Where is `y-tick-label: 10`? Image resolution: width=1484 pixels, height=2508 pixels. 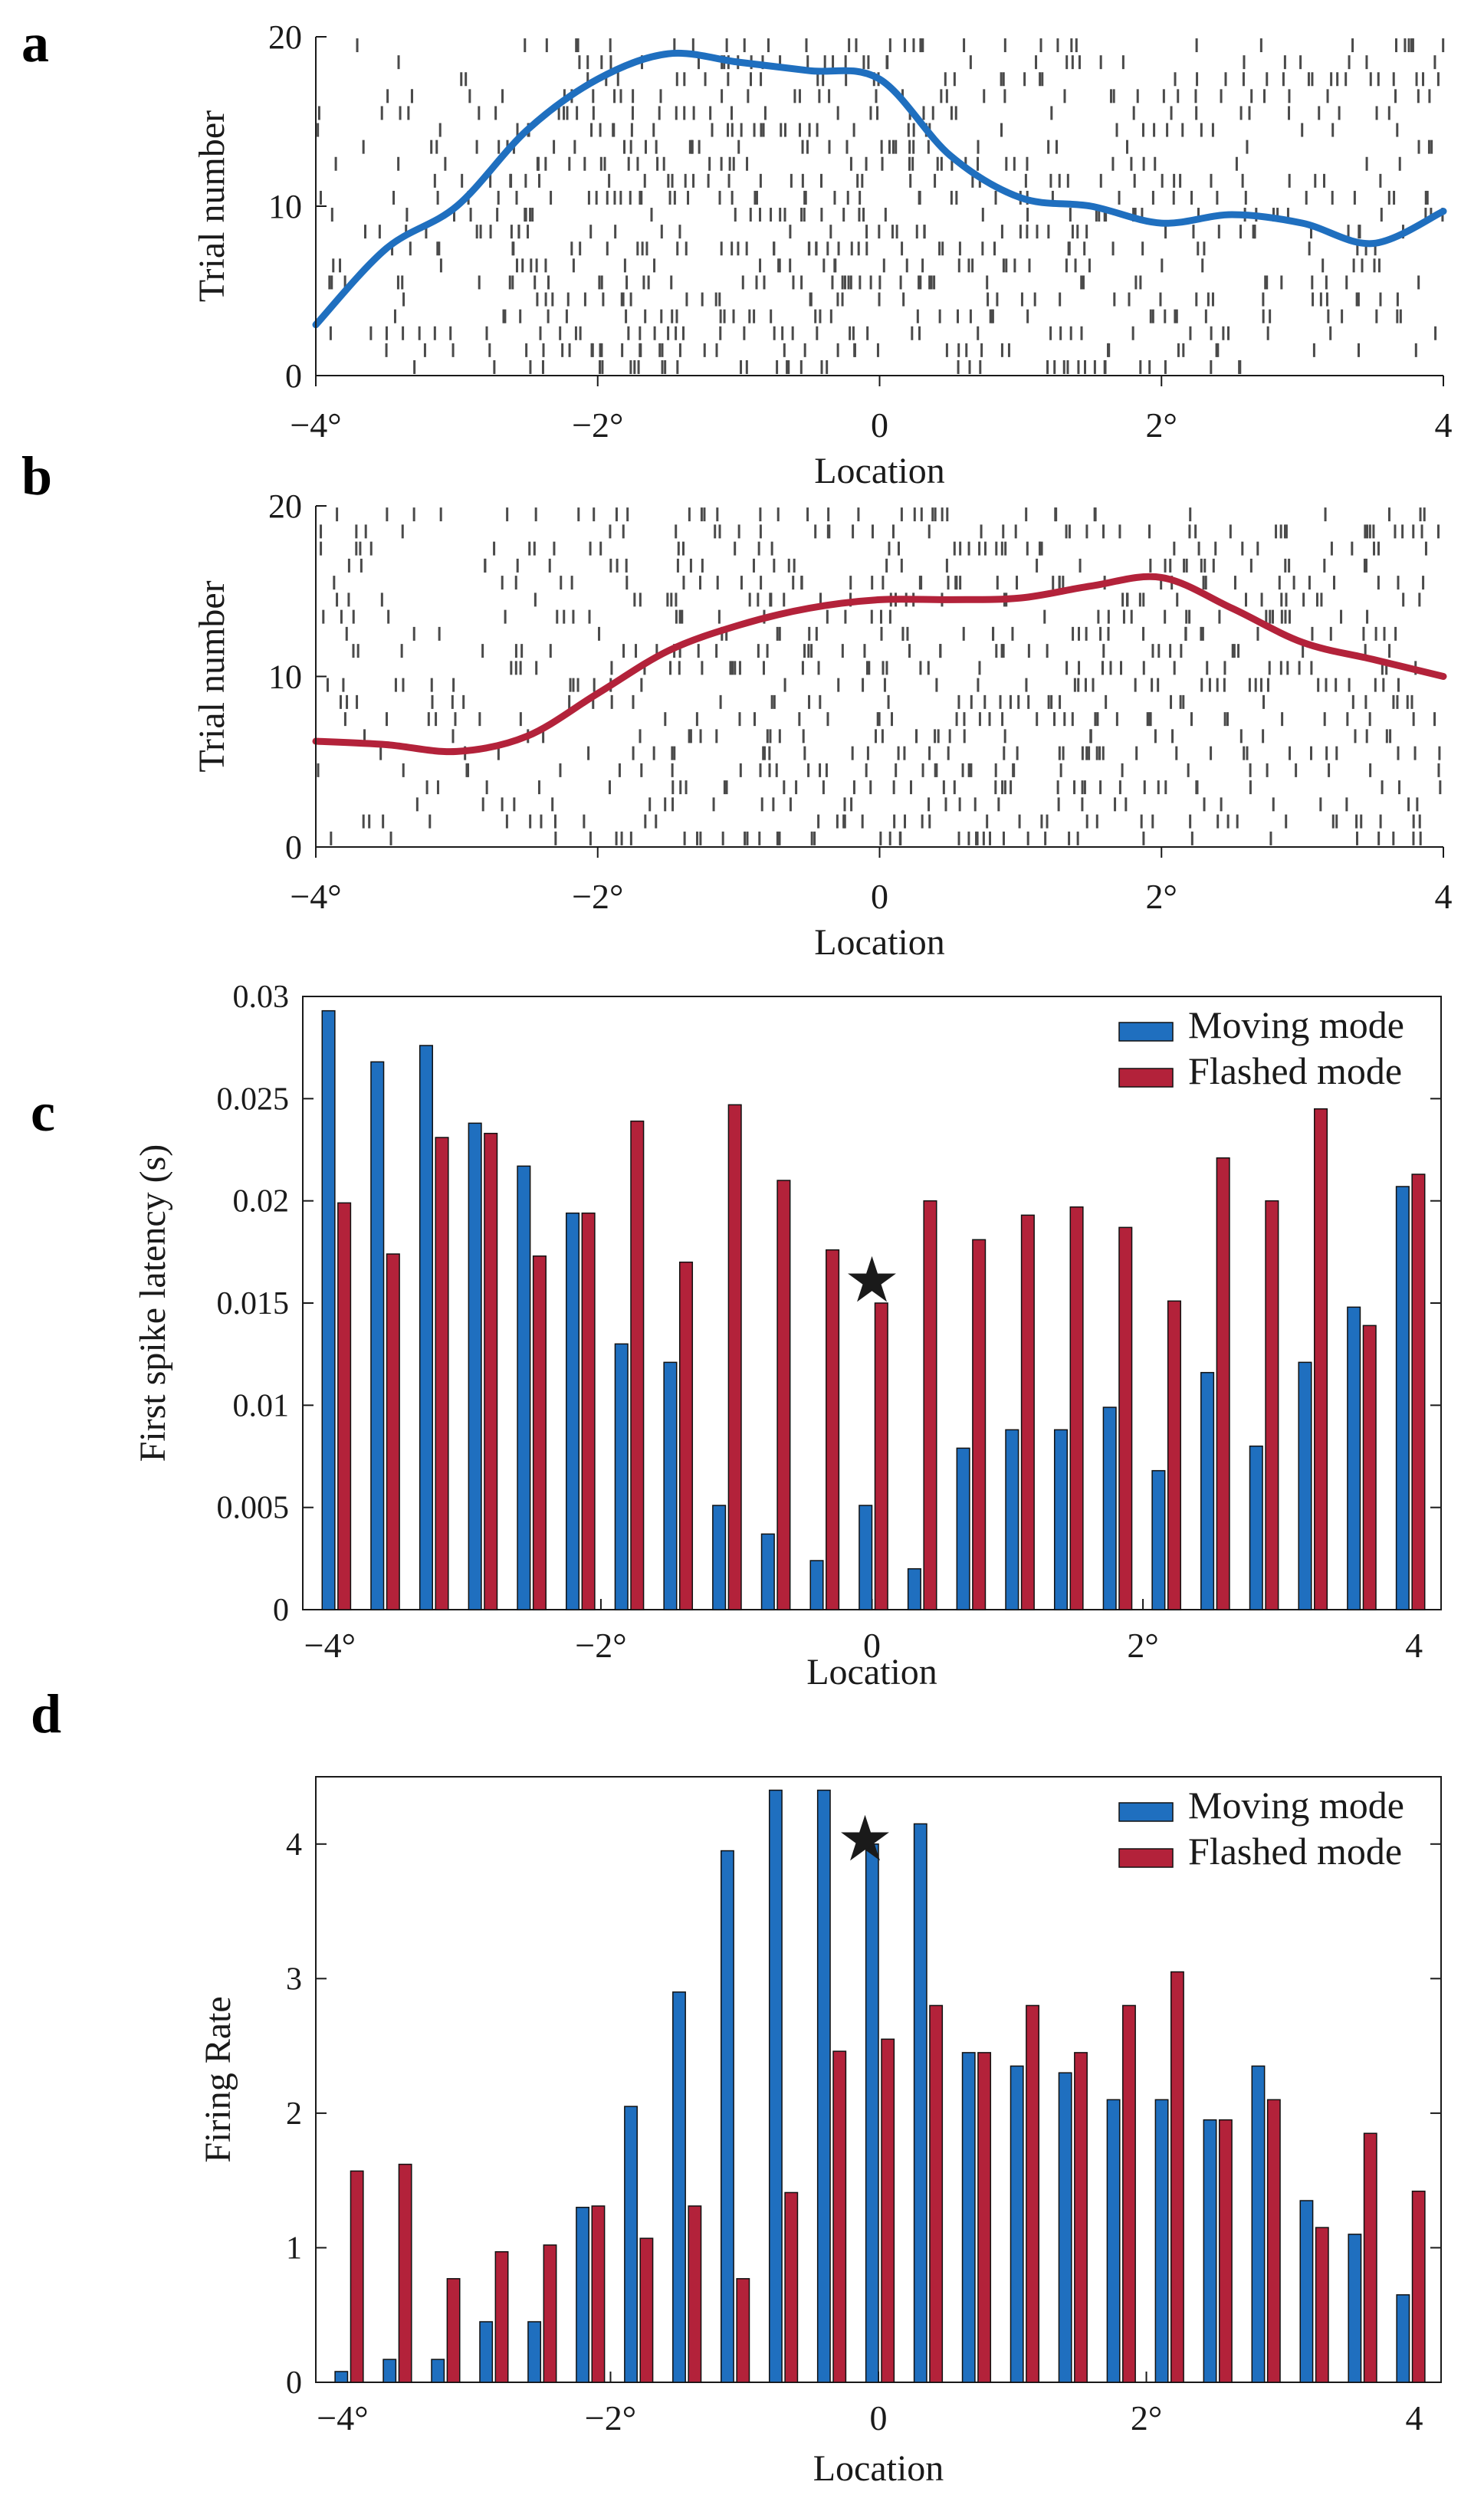 y-tick-label: 10 is located at coordinates (285, 206).